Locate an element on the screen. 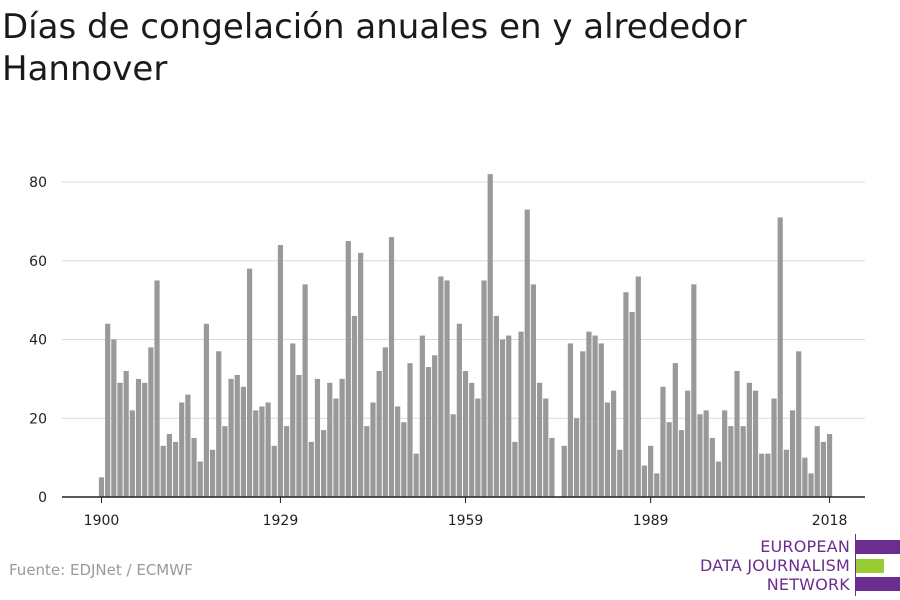 Image resolution: width=900 pixels, height=600 pixels. x-tick-label-1989: 1989 is located at coordinates (651, 521).